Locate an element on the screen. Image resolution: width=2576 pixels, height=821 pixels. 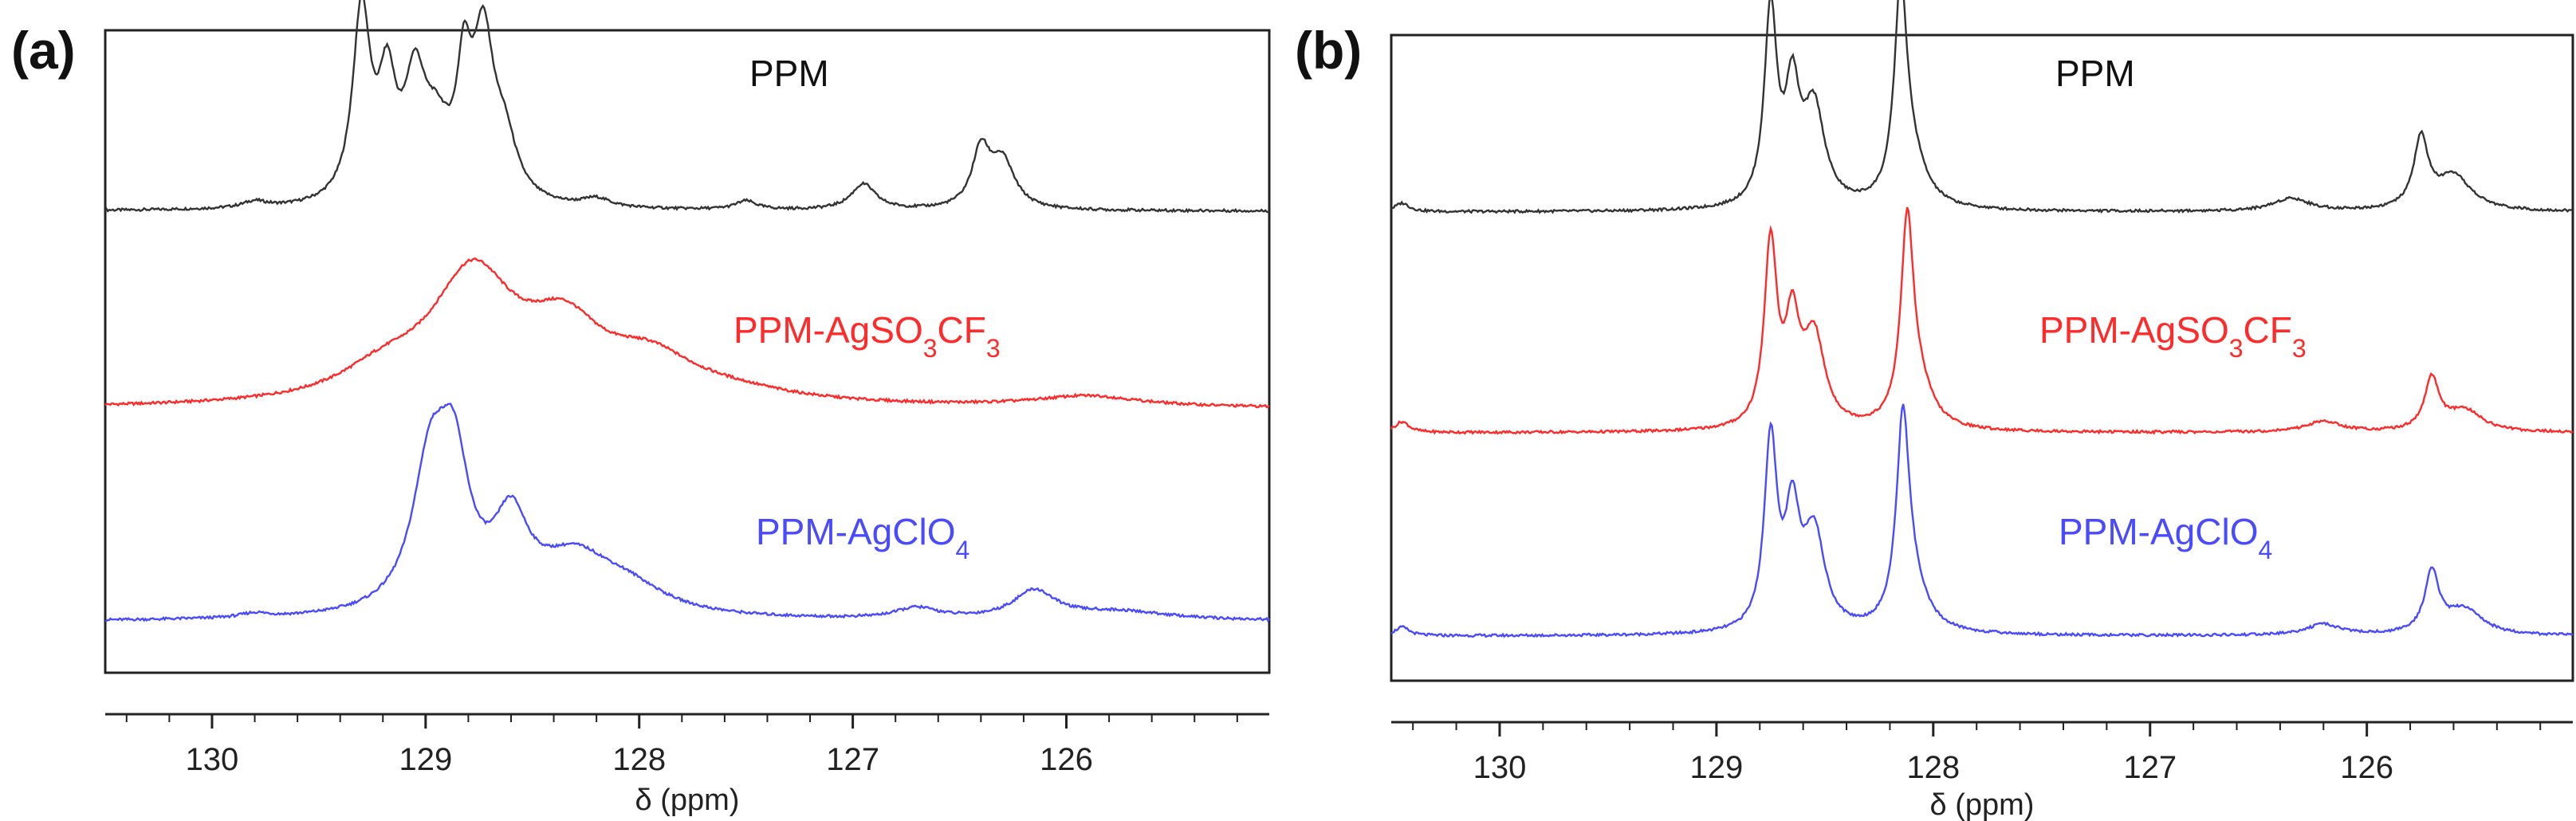
panel-b-ticks: 130 129 128 127 126 is located at coordinates (1977, 753).